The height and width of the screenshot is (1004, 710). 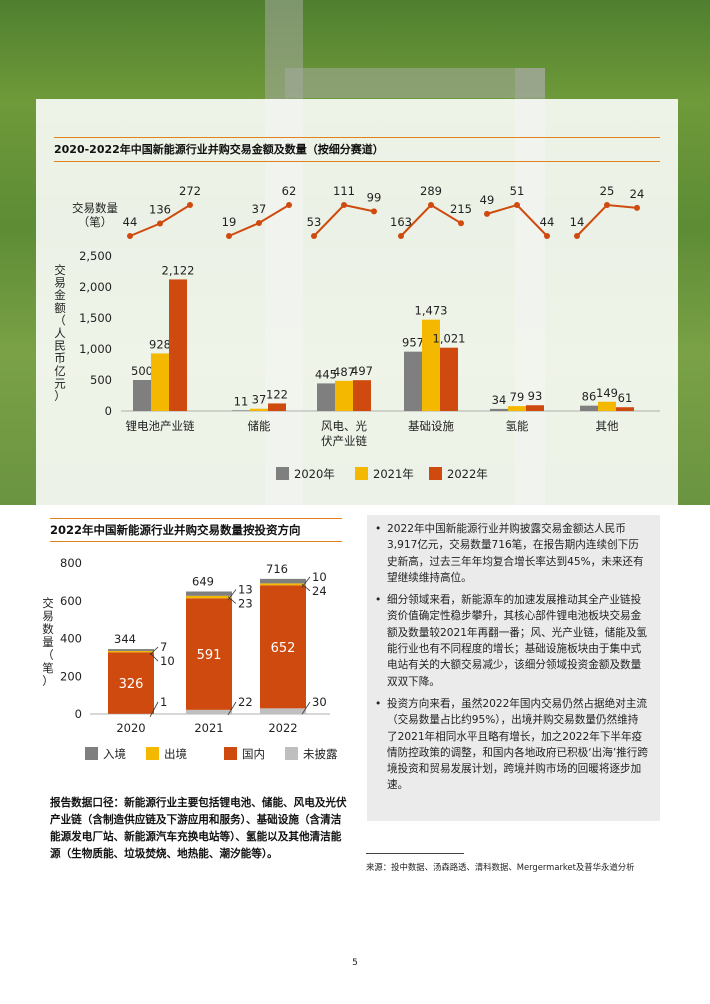 What do you see at coordinates (163, 702) in the screenshot?
I see `callout-label: 1` at bounding box center [163, 702].